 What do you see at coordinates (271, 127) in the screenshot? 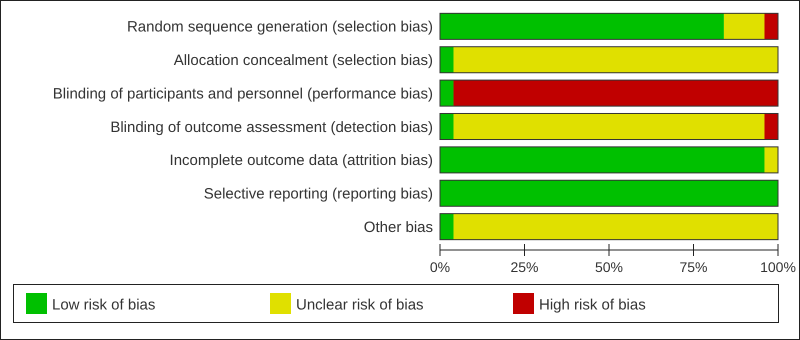
I see `y-tick-label: Blinding of outcome assessment (detection bias)` at bounding box center [271, 127].